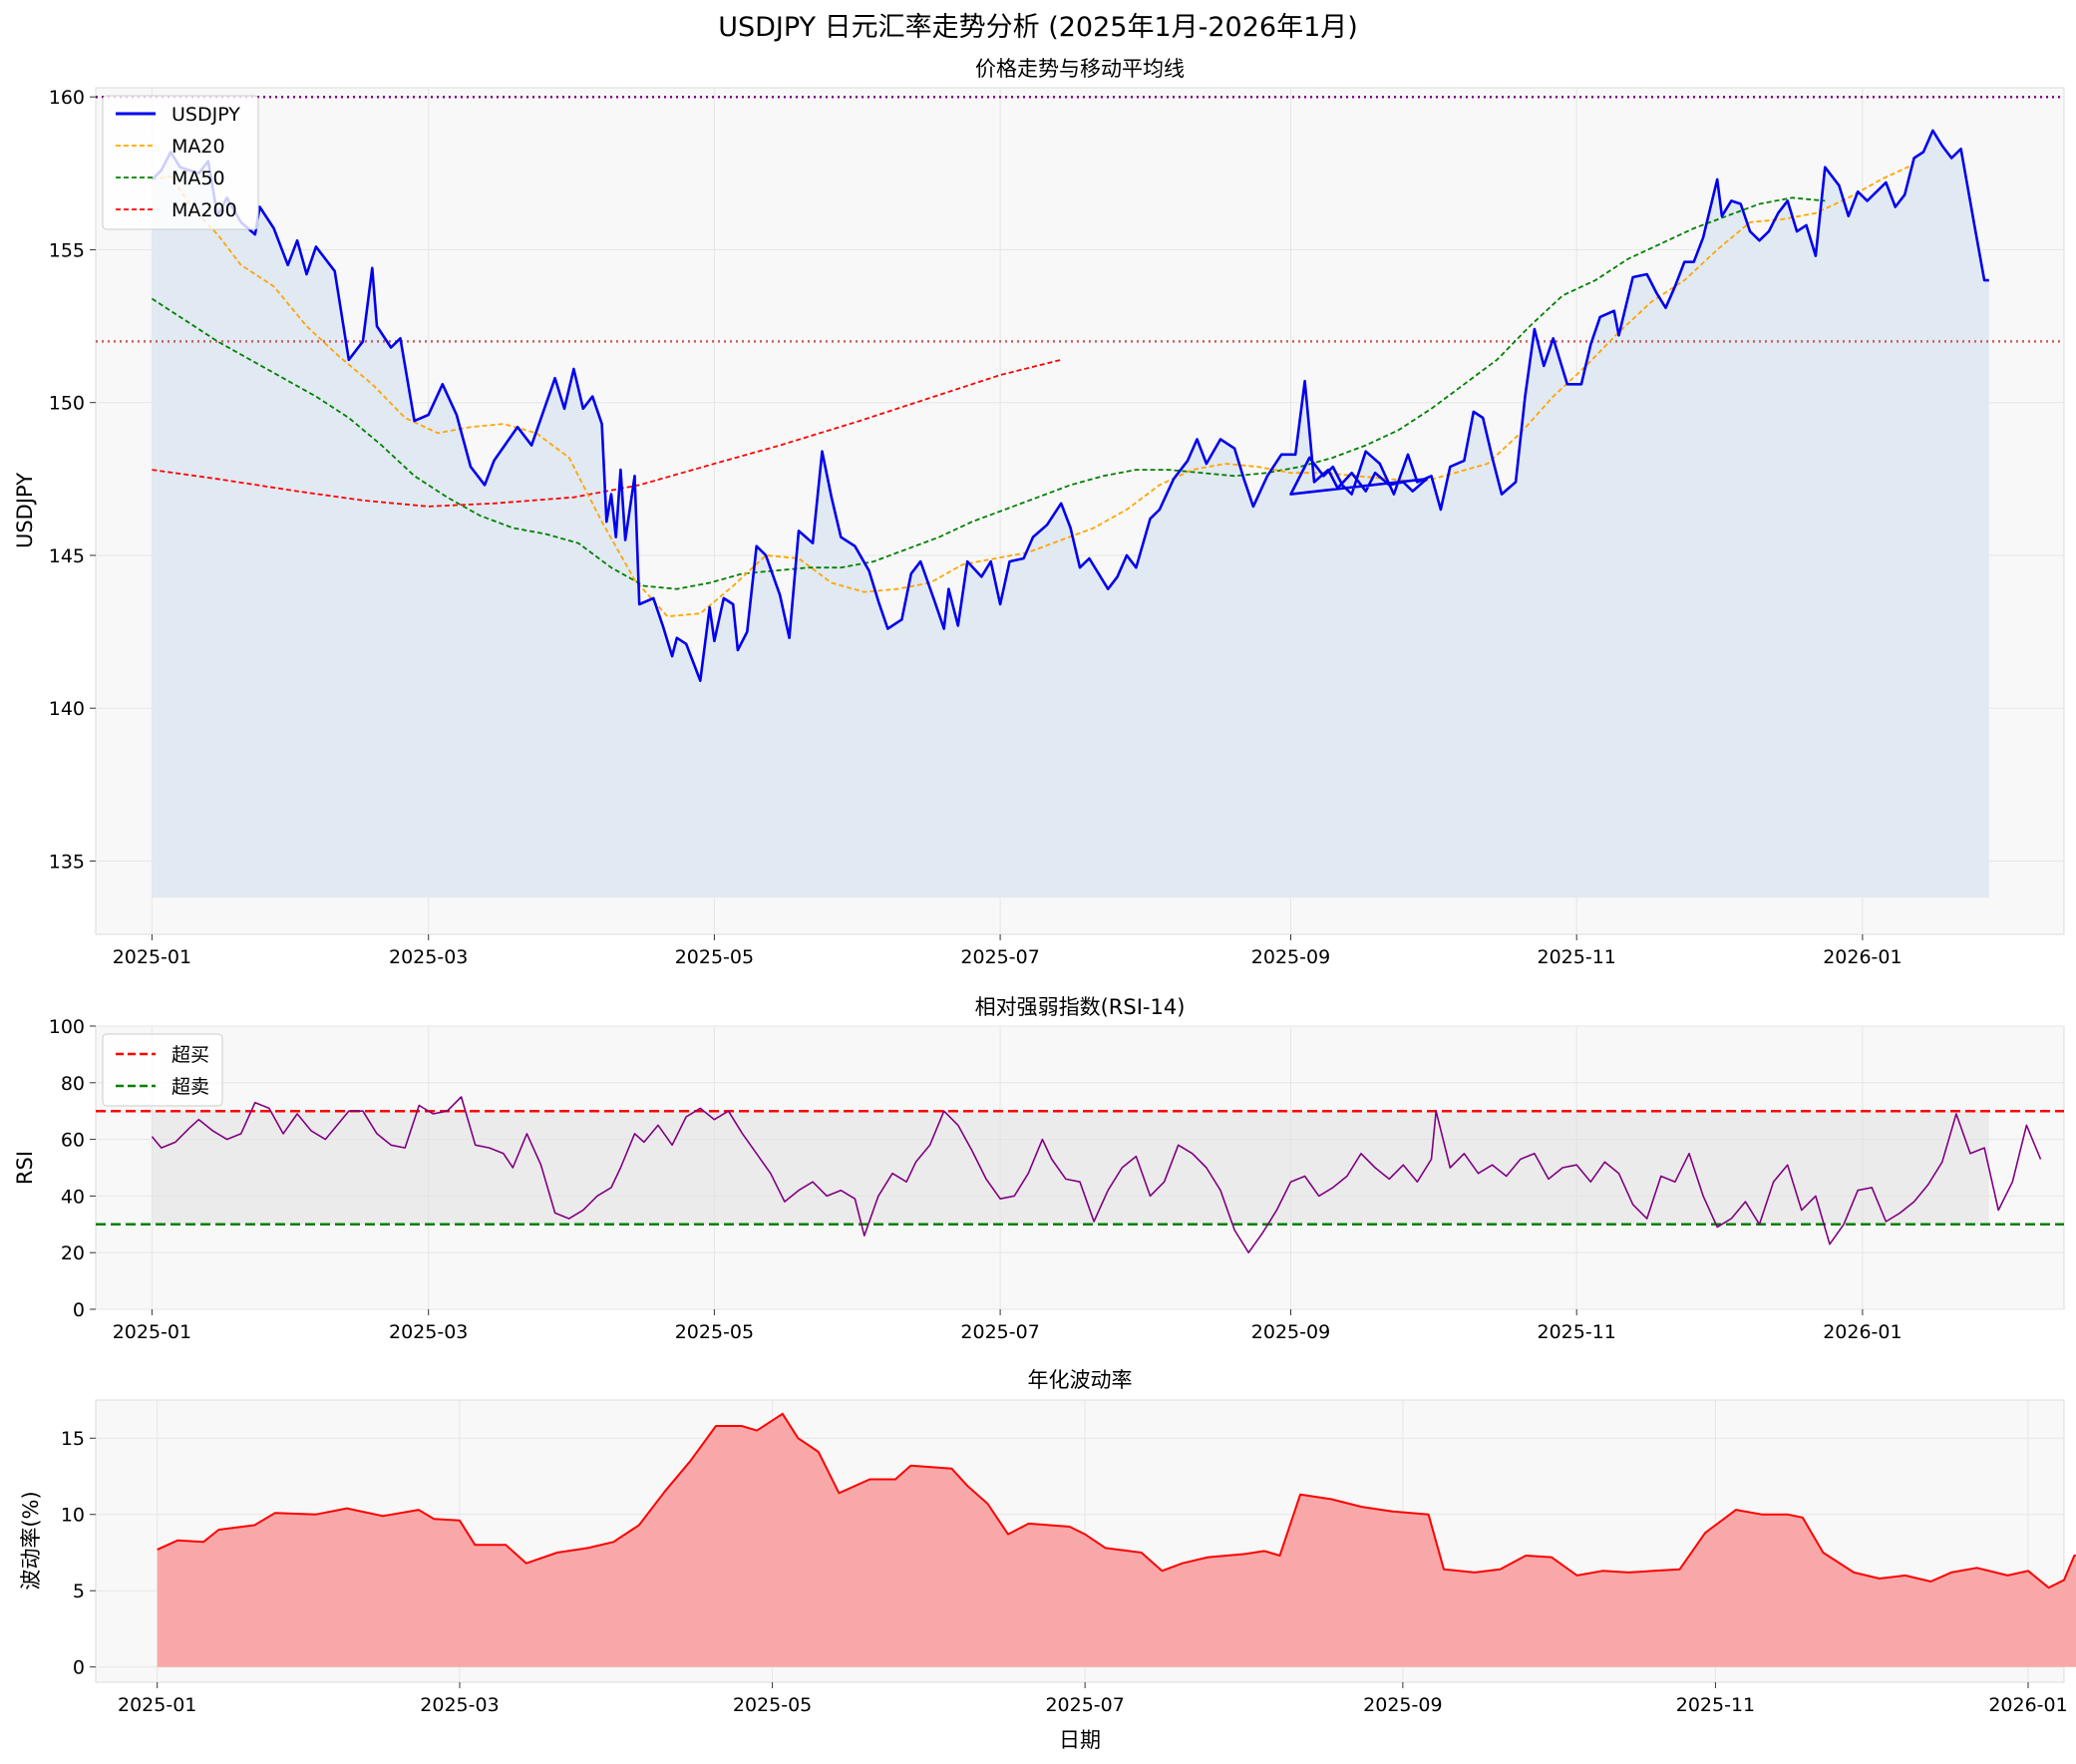  What do you see at coordinates (1080, 1007) in the screenshot?
I see `rsi-title: 相对强弱指数(RSI-14)` at bounding box center [1080, 1007].